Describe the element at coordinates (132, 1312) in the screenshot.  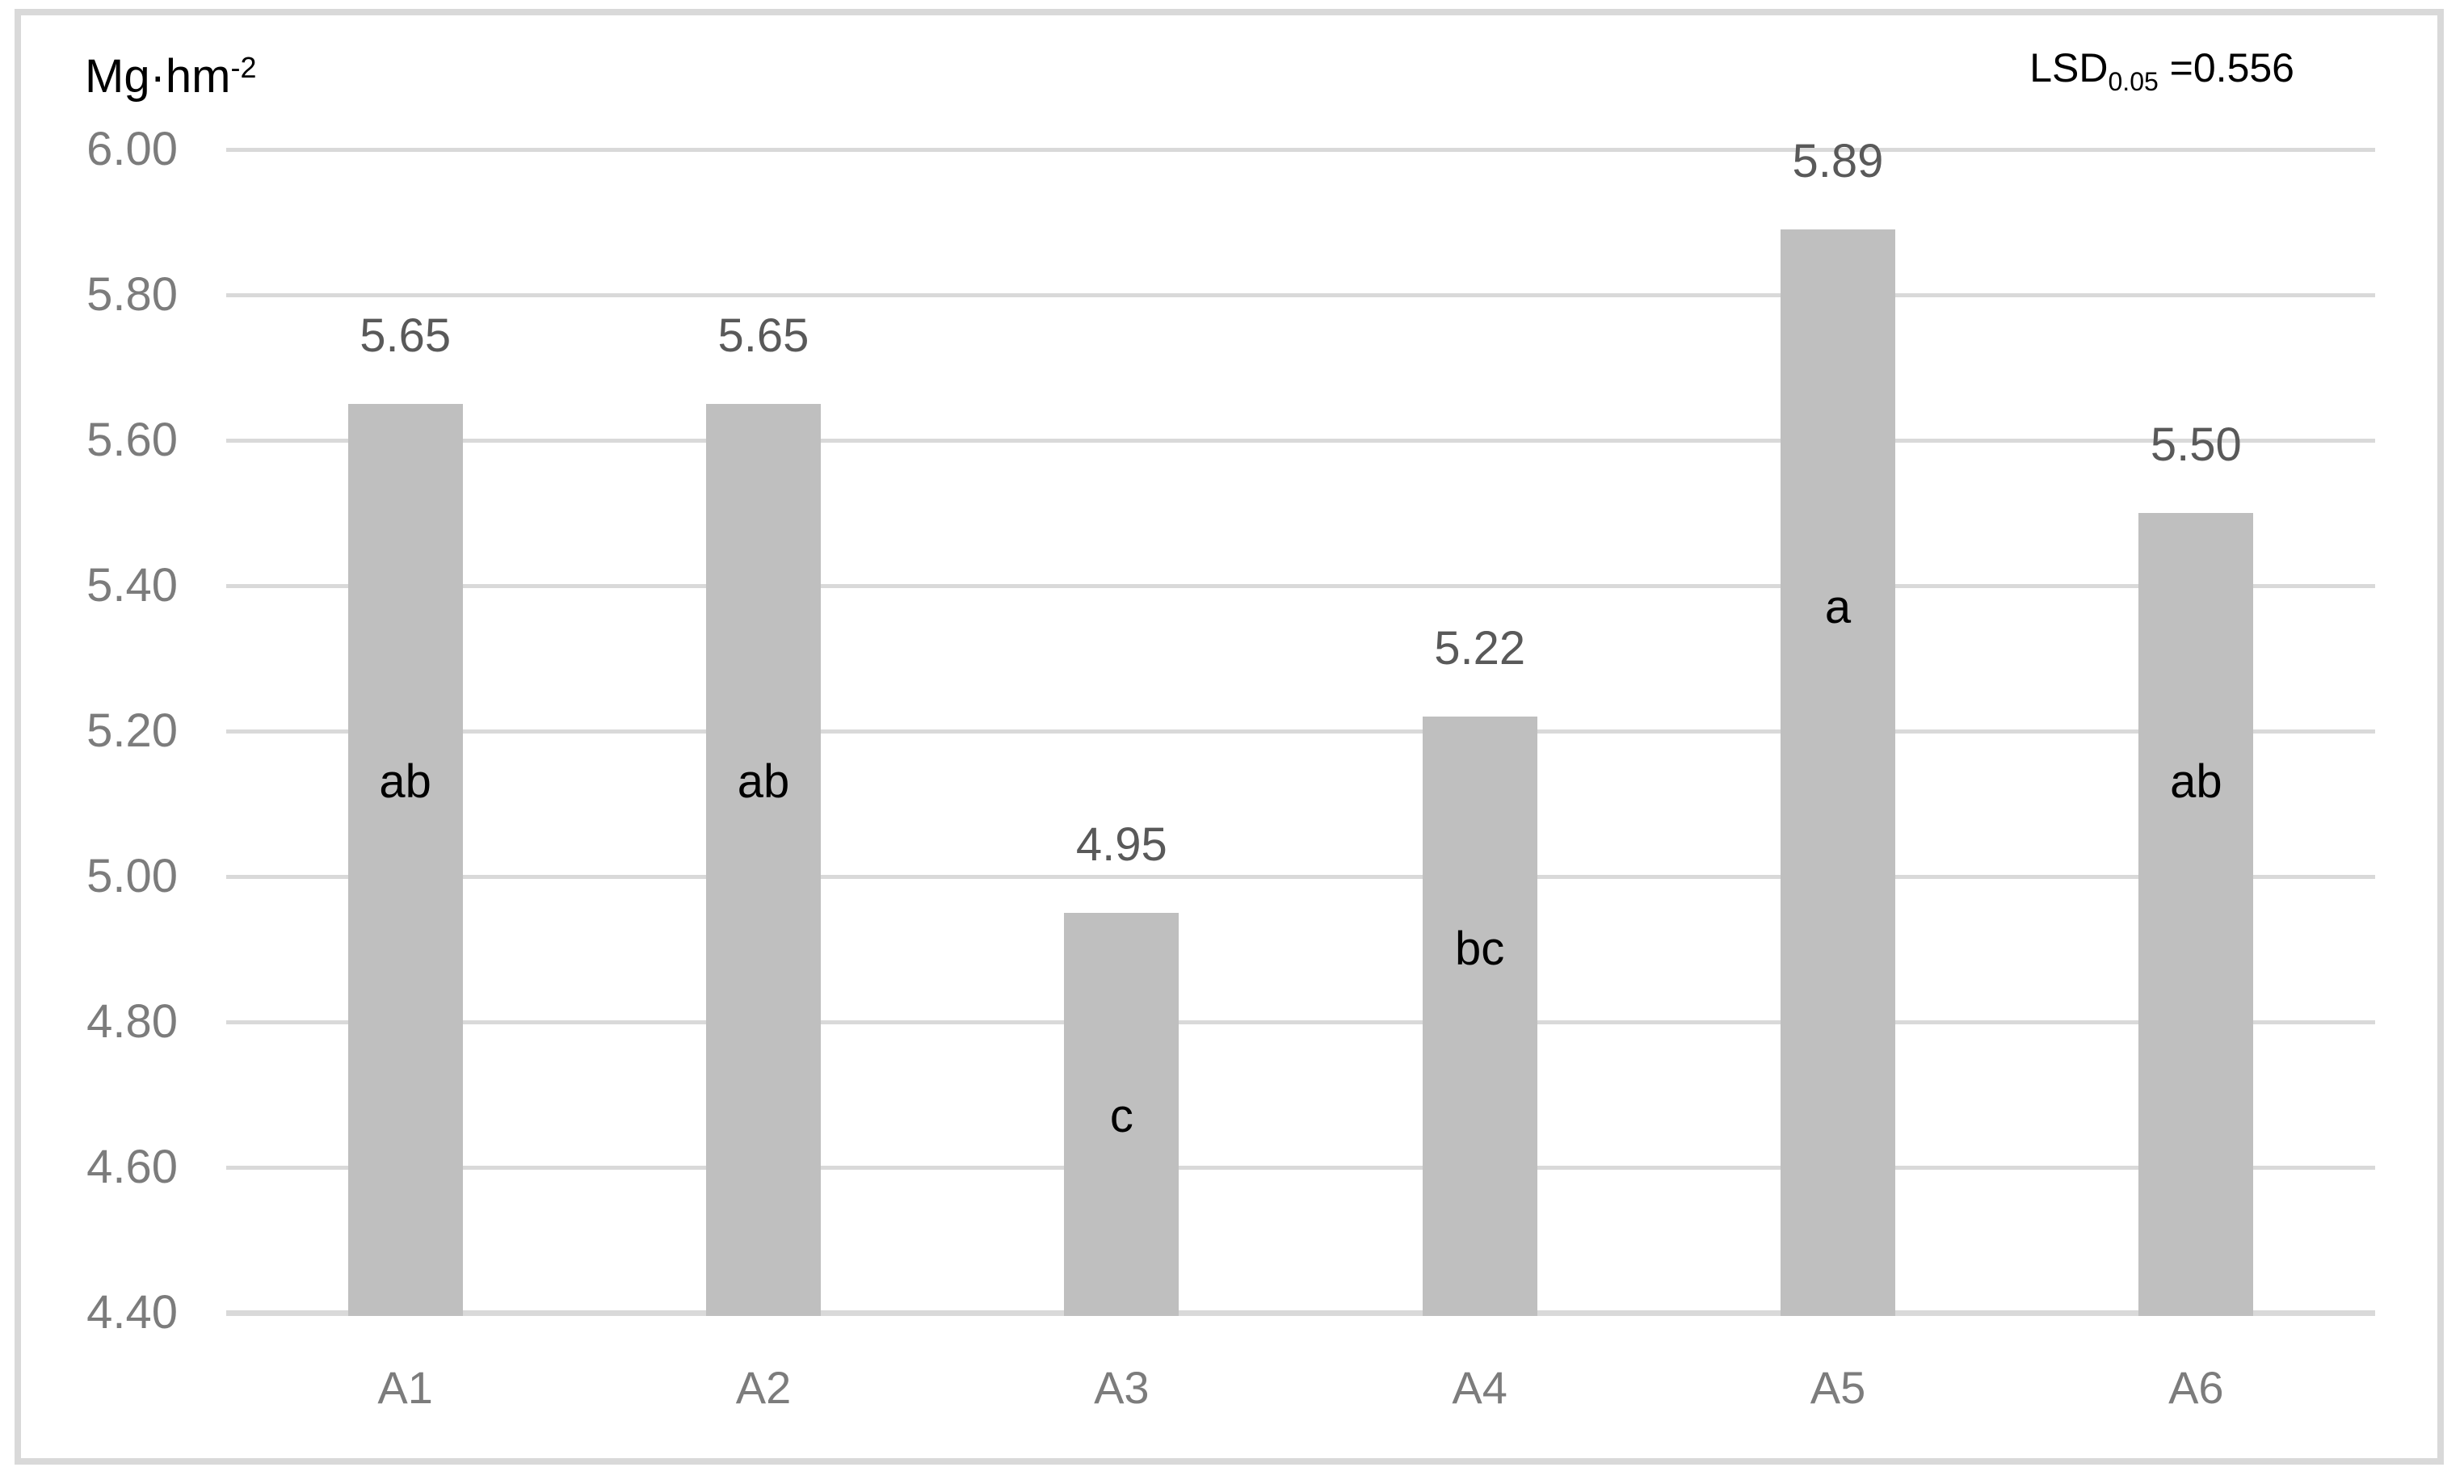
I see `y-axis-tick-label: 4.40` at that location.